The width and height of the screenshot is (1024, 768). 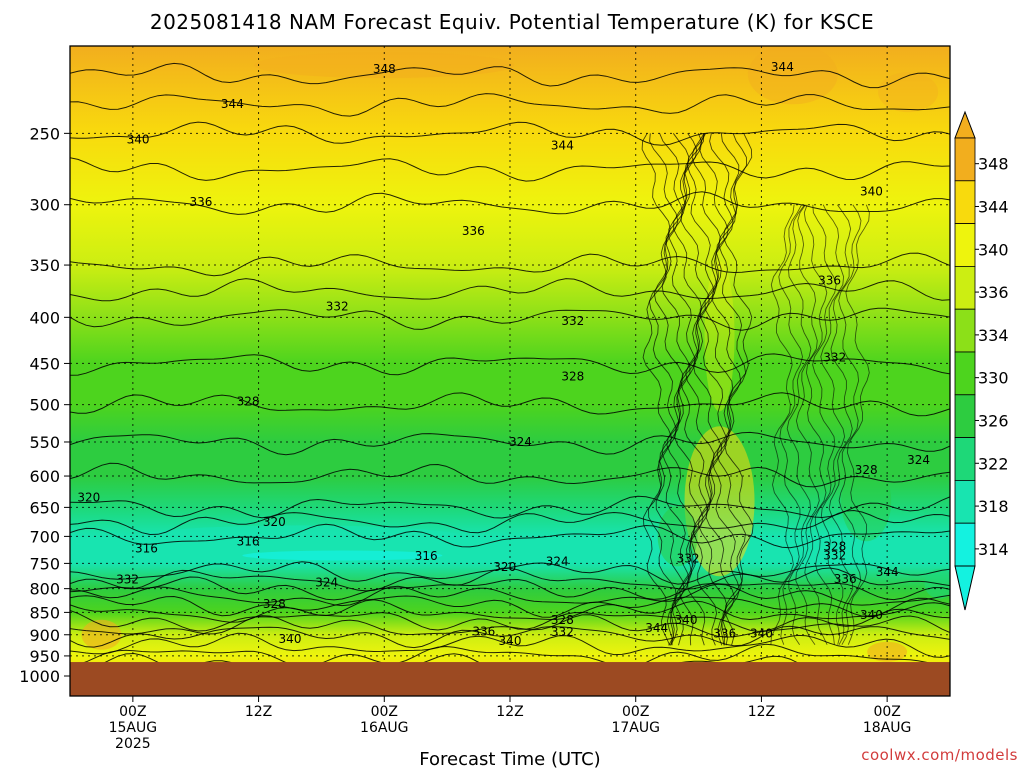 I want to click on y-tick-label: 900, so click(x=44, y=635).